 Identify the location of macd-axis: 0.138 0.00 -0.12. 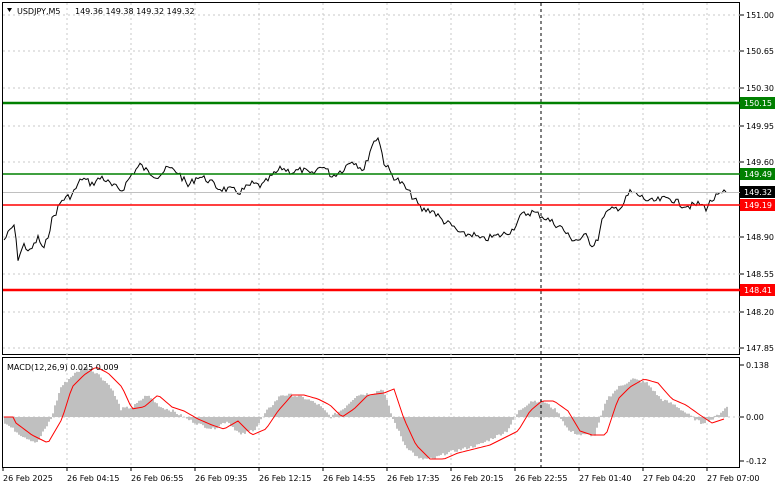
(754, 413).